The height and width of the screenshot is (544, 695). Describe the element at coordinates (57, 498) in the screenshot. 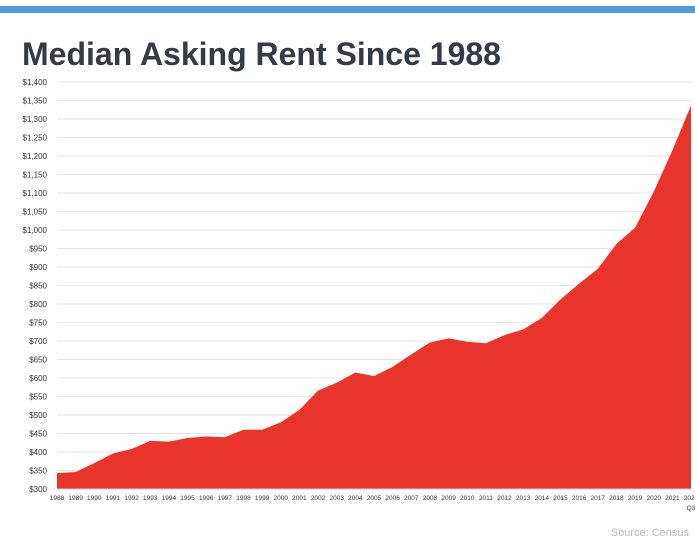

I see `x-tick-label: 1988` at that location.